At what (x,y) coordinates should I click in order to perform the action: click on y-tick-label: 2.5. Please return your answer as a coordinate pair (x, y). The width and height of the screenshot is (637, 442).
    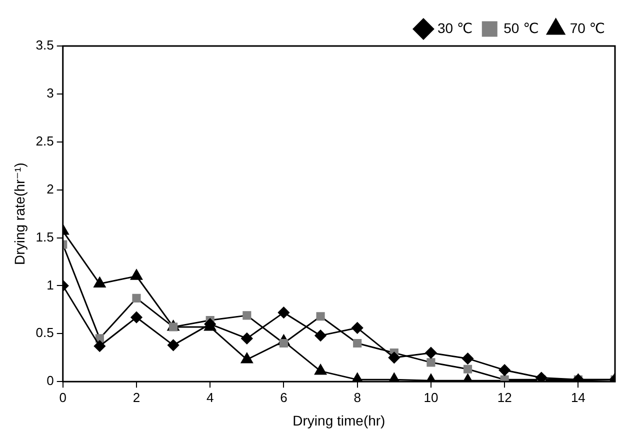
    Looking at the image, I should click on (45, 140).